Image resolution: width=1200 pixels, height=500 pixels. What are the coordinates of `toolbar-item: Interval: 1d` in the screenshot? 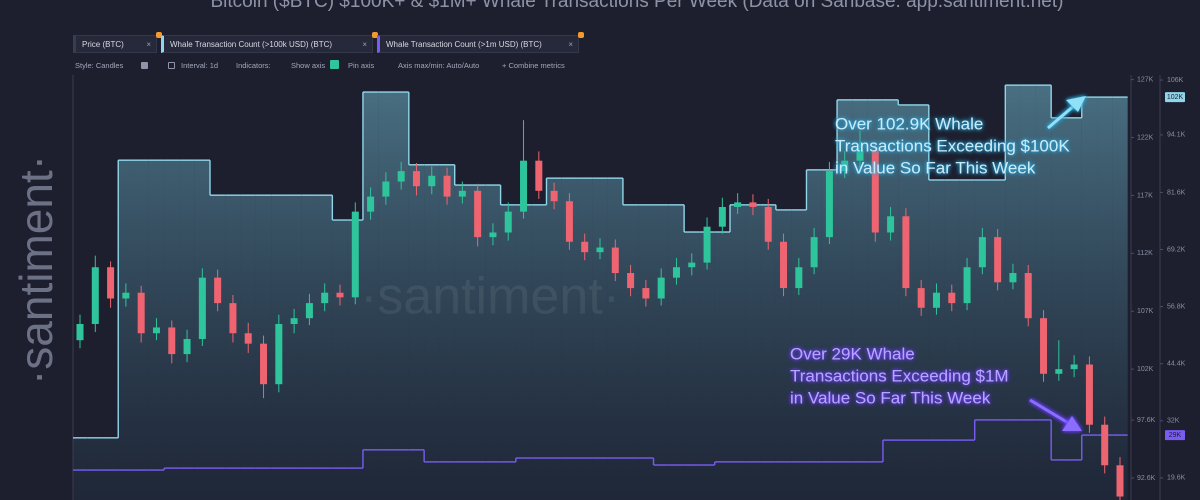 It's located at (200, 65).